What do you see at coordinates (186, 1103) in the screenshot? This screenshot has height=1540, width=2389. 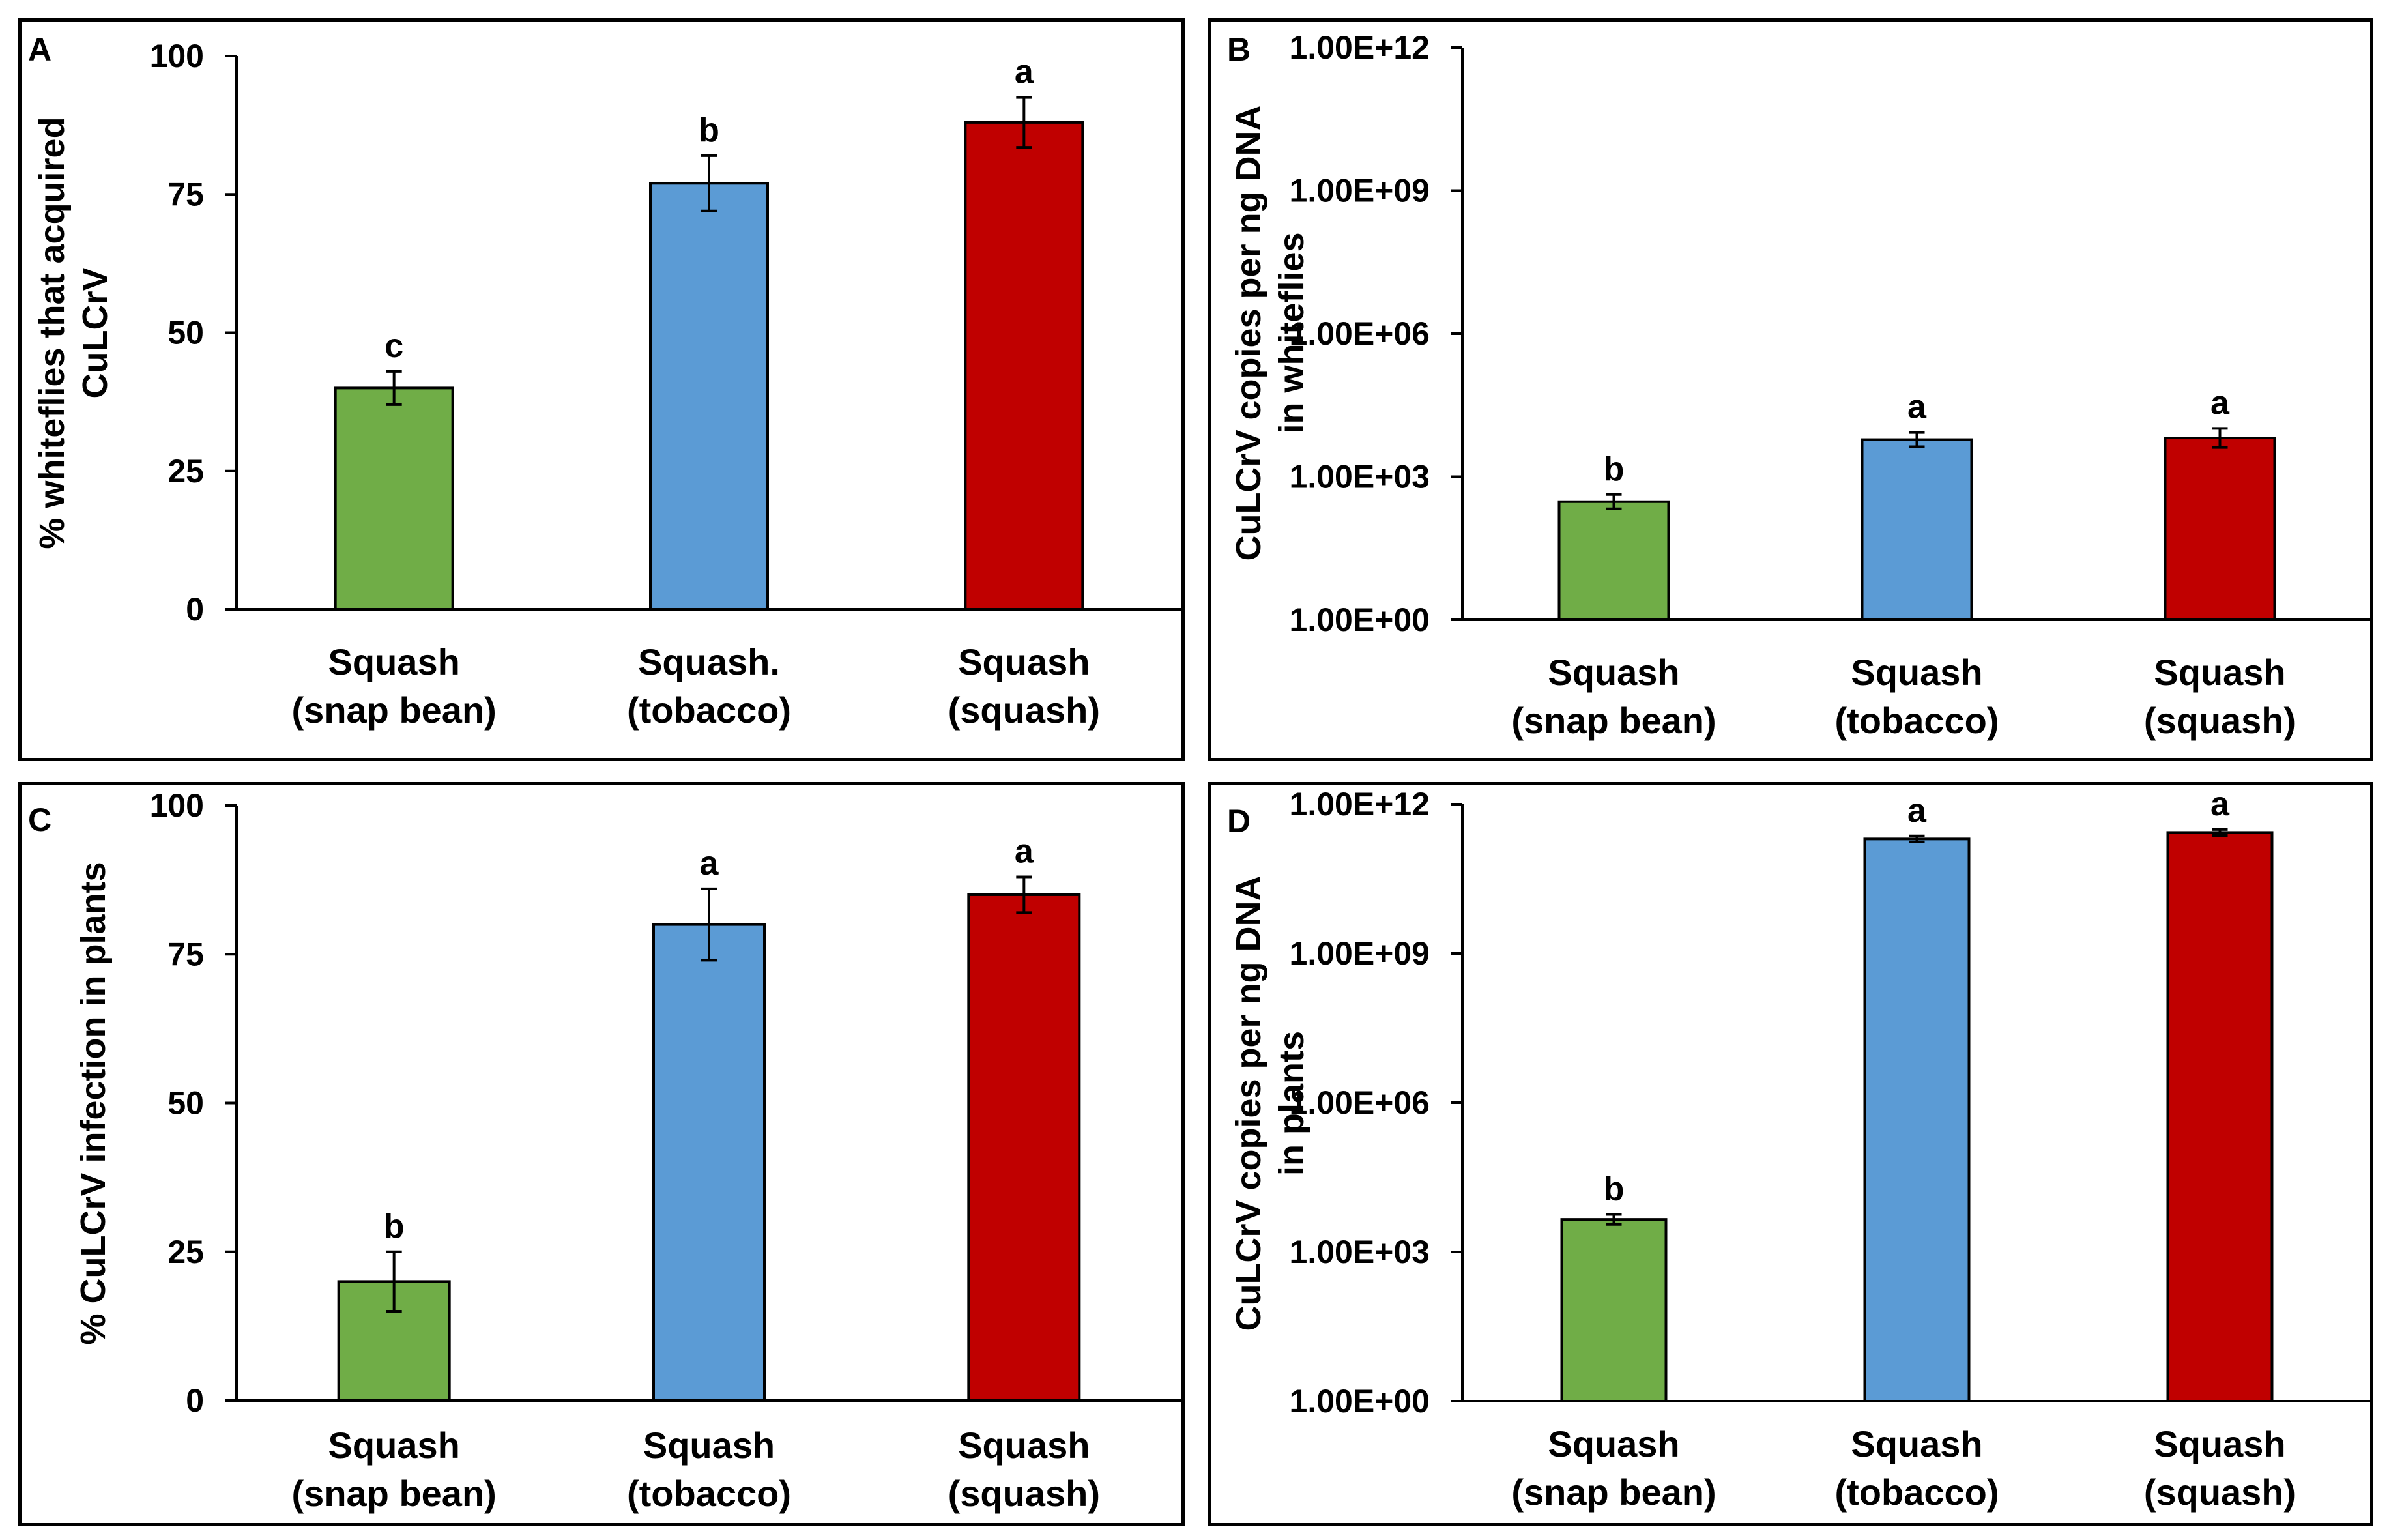 I see `y-tick-label-c: 50` at bounding box center [186, 1103].